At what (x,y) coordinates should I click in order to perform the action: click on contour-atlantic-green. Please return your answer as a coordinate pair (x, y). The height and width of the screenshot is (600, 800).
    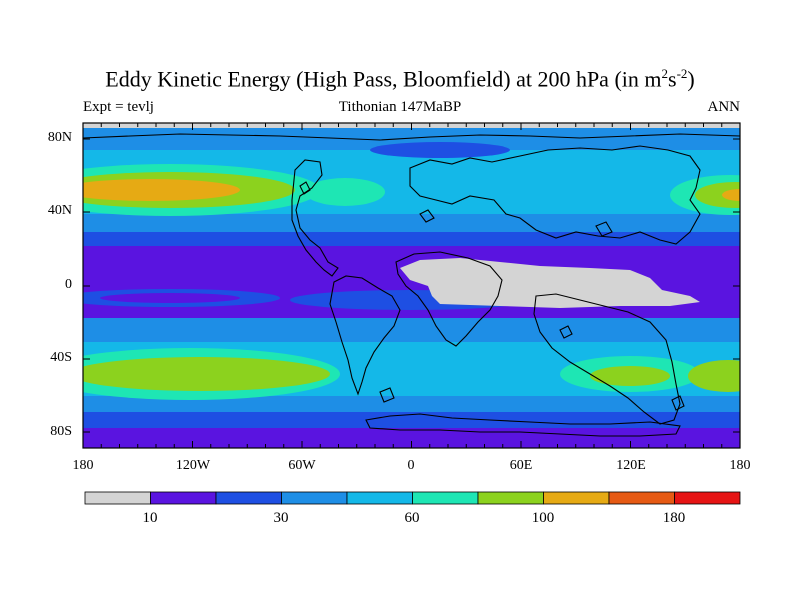
    Looking at the image, I should click on (345, 192).